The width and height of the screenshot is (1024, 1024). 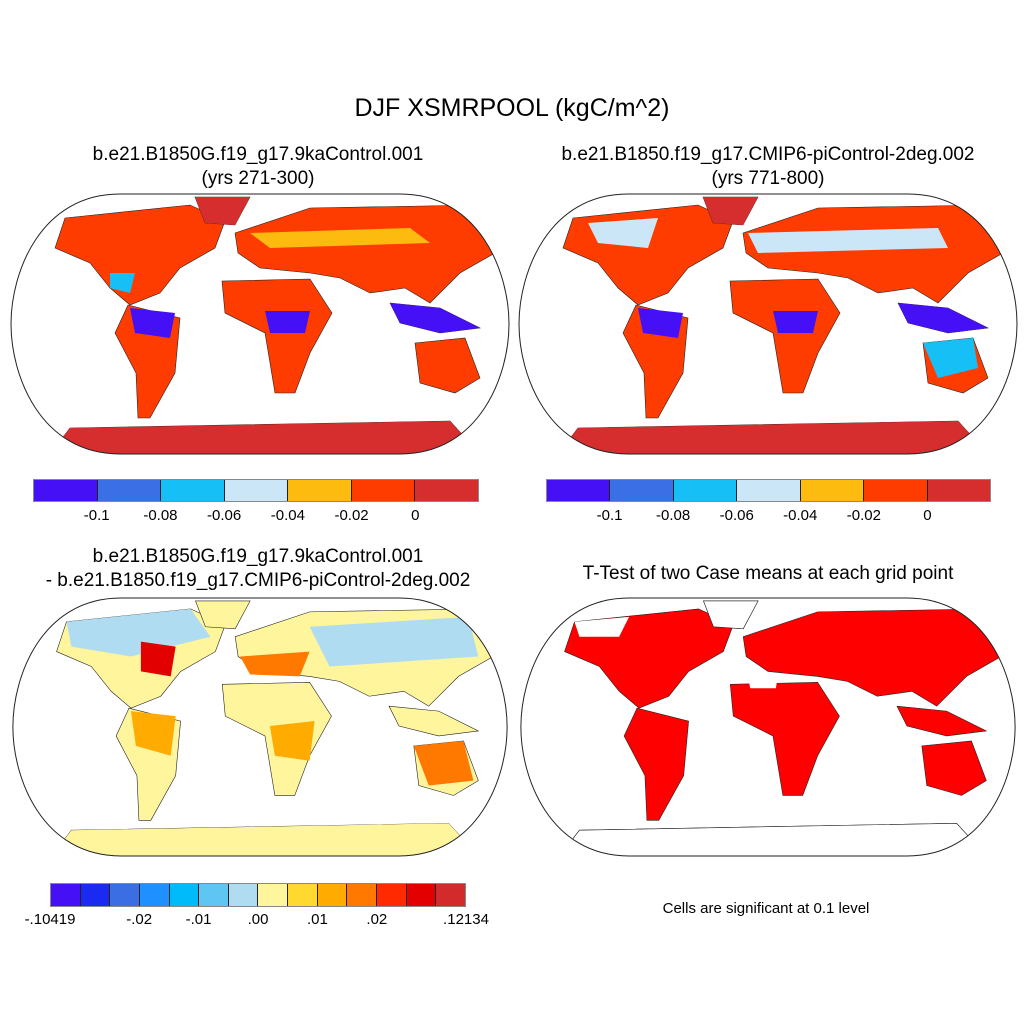 I want to click on colorbar-tick-label: .12134, so click(x=466, y=919).